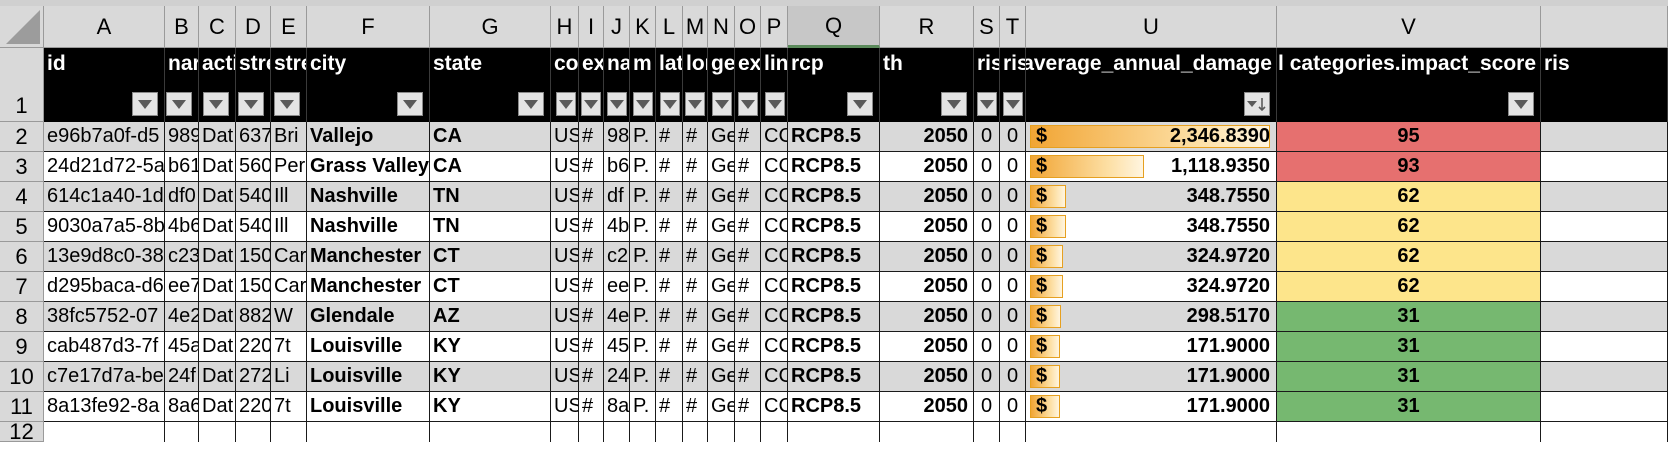 The image size is (1668, 464). What do you see at coordinates (617, 257) in the screenshot?
I see `table-cell: c2` at bounding box center [617, 257].